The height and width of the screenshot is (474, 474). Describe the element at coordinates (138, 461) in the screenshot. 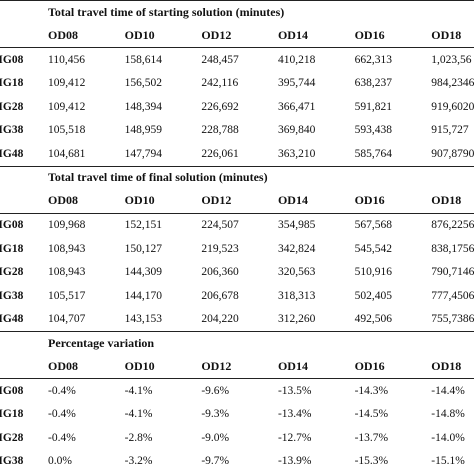

I see `table-cell: -3.2%` at that location.